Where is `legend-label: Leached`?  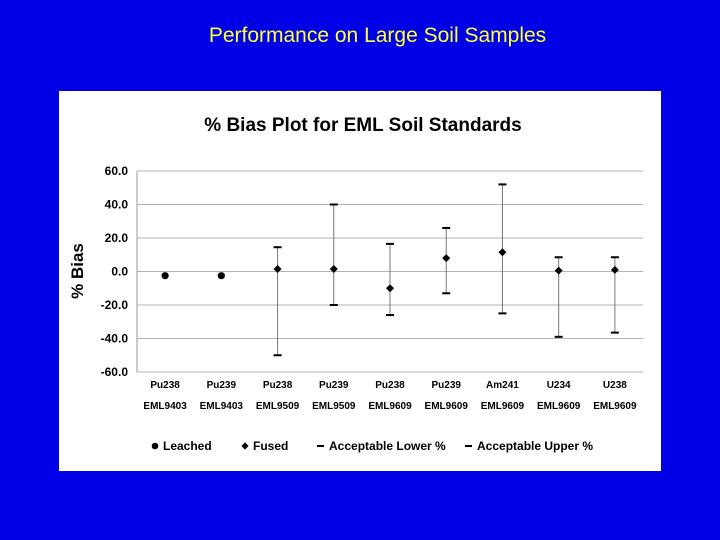
legend-label: Leached is located at coordinates (187, 446).